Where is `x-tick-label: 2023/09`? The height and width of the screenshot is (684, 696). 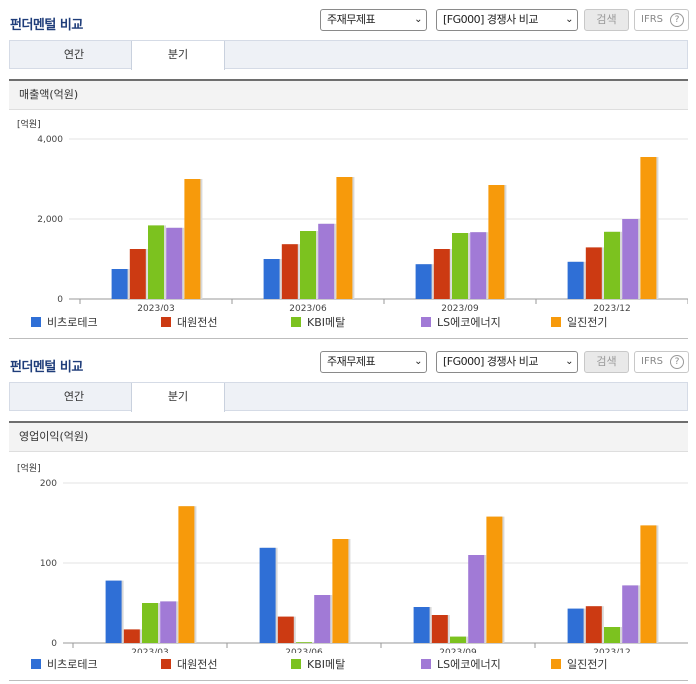 x-tick-label: 2023/09 is located at coordinates (460, 307).